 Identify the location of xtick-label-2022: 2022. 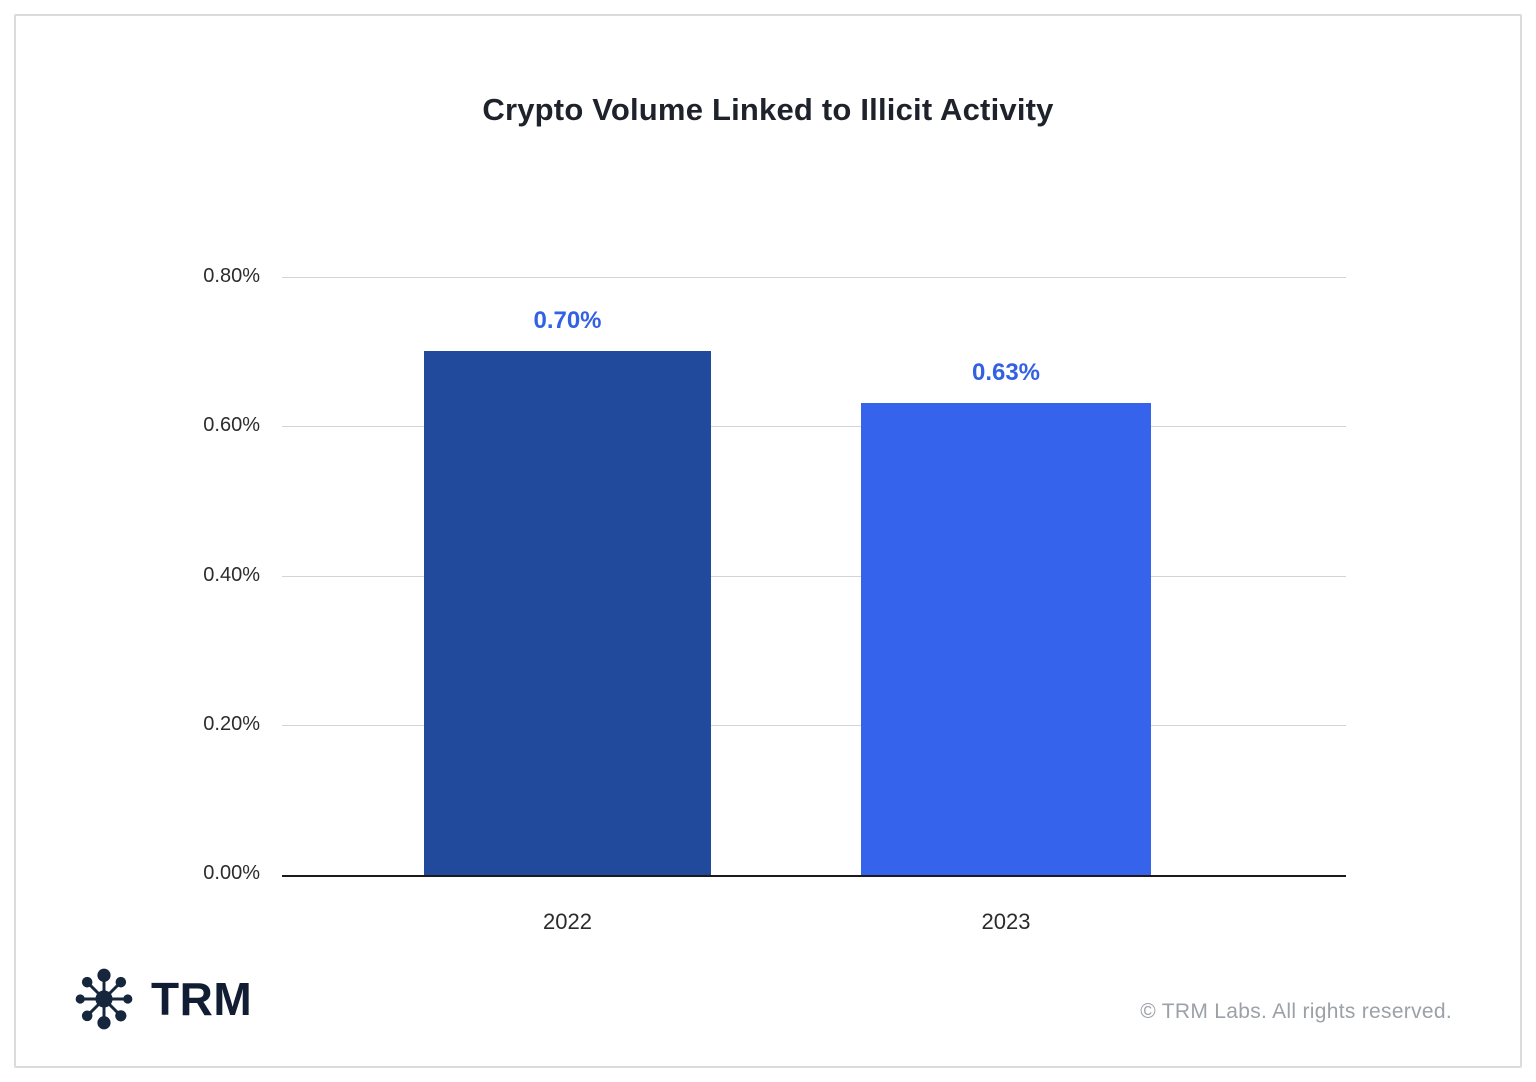
(567, 921).